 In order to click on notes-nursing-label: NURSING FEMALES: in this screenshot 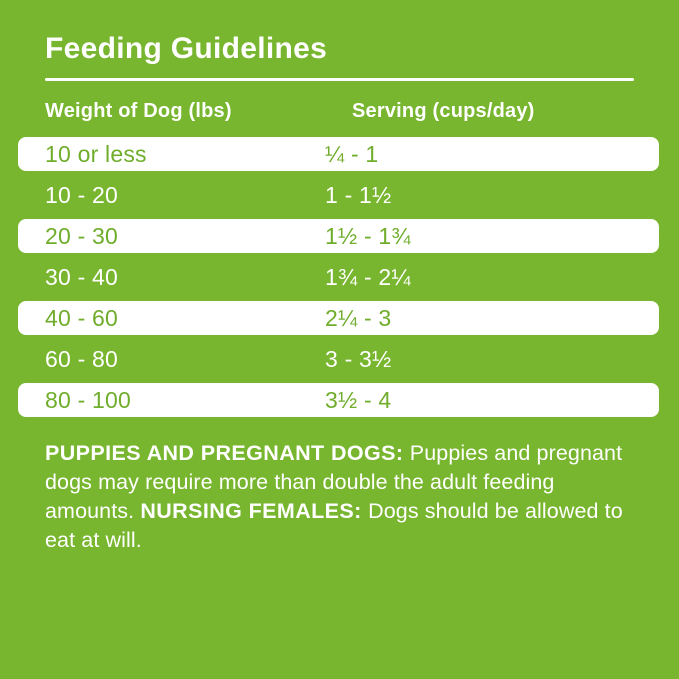, I will do `click(254, 511)`.